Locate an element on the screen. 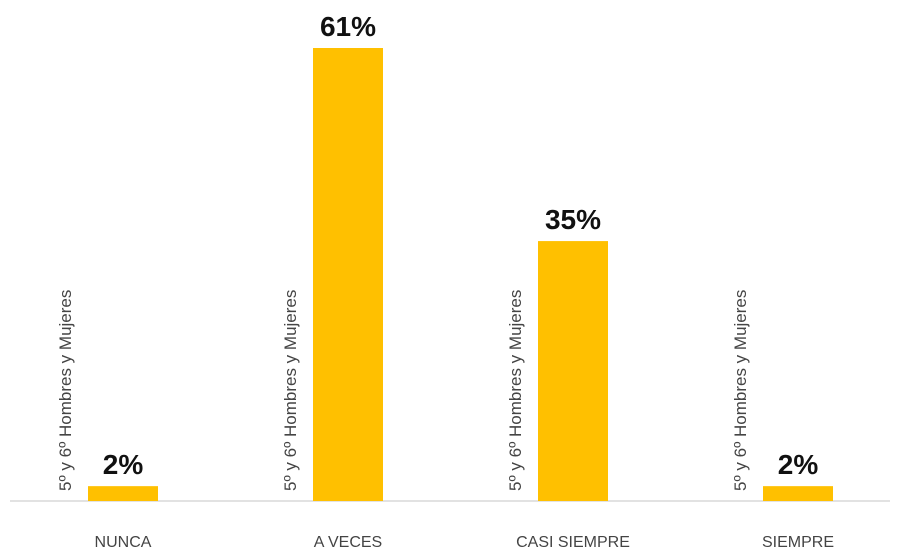 Image resolution: width=897 pixels, height=552 pixels. bar-siempre is located at coordinates (798, 493).